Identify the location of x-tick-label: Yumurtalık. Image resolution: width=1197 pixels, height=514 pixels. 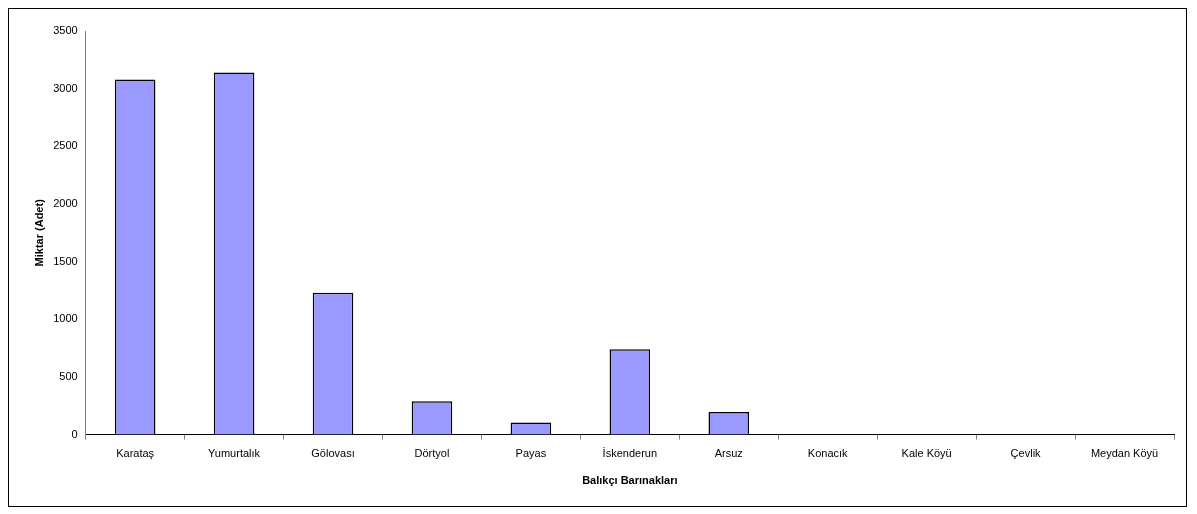
(234, 453).